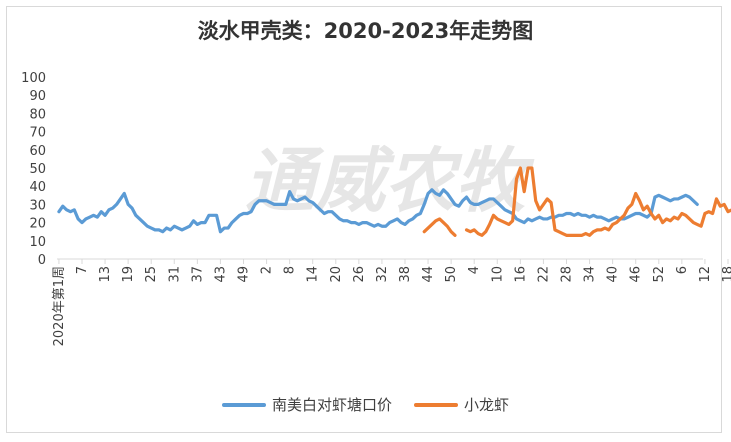  I want to click on x-tick-label: 49, so click(243, 274).